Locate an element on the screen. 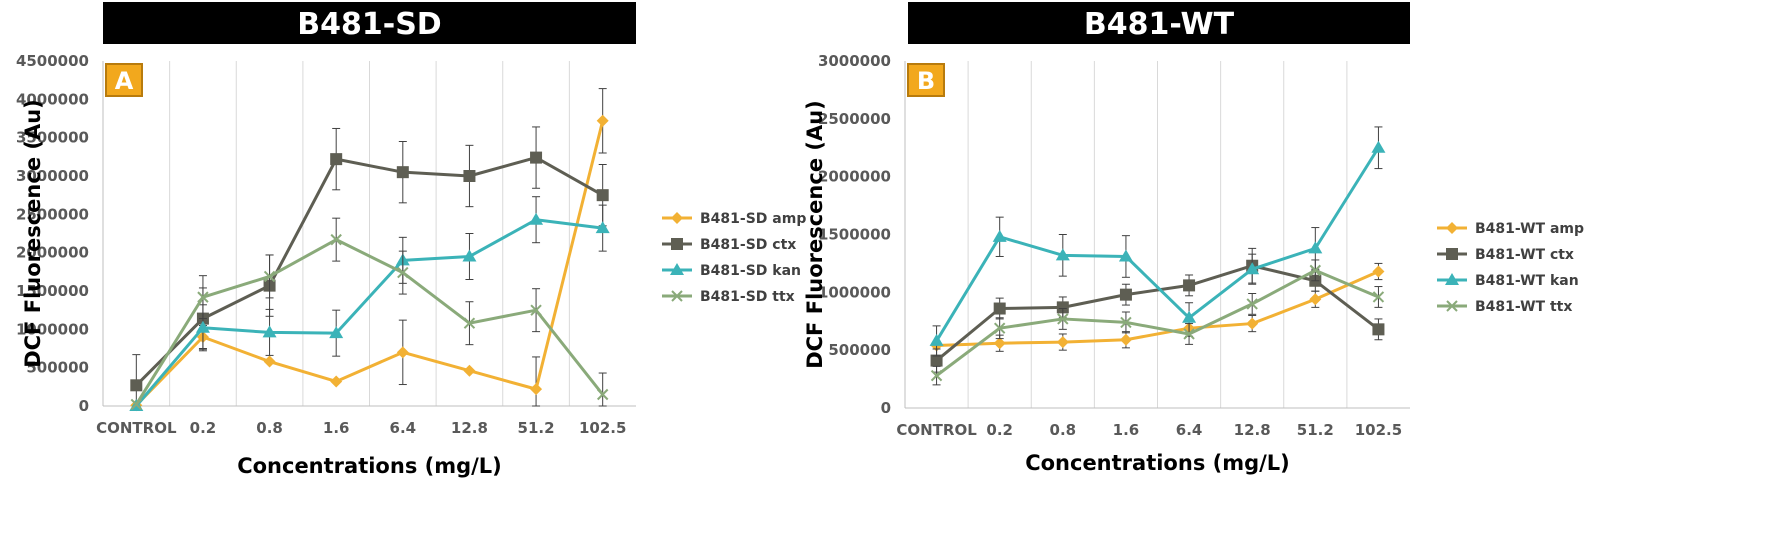 This screenshot has width=1772, height=543. legend-item: B481-WT ttx is located at coordinates (1504, 307).